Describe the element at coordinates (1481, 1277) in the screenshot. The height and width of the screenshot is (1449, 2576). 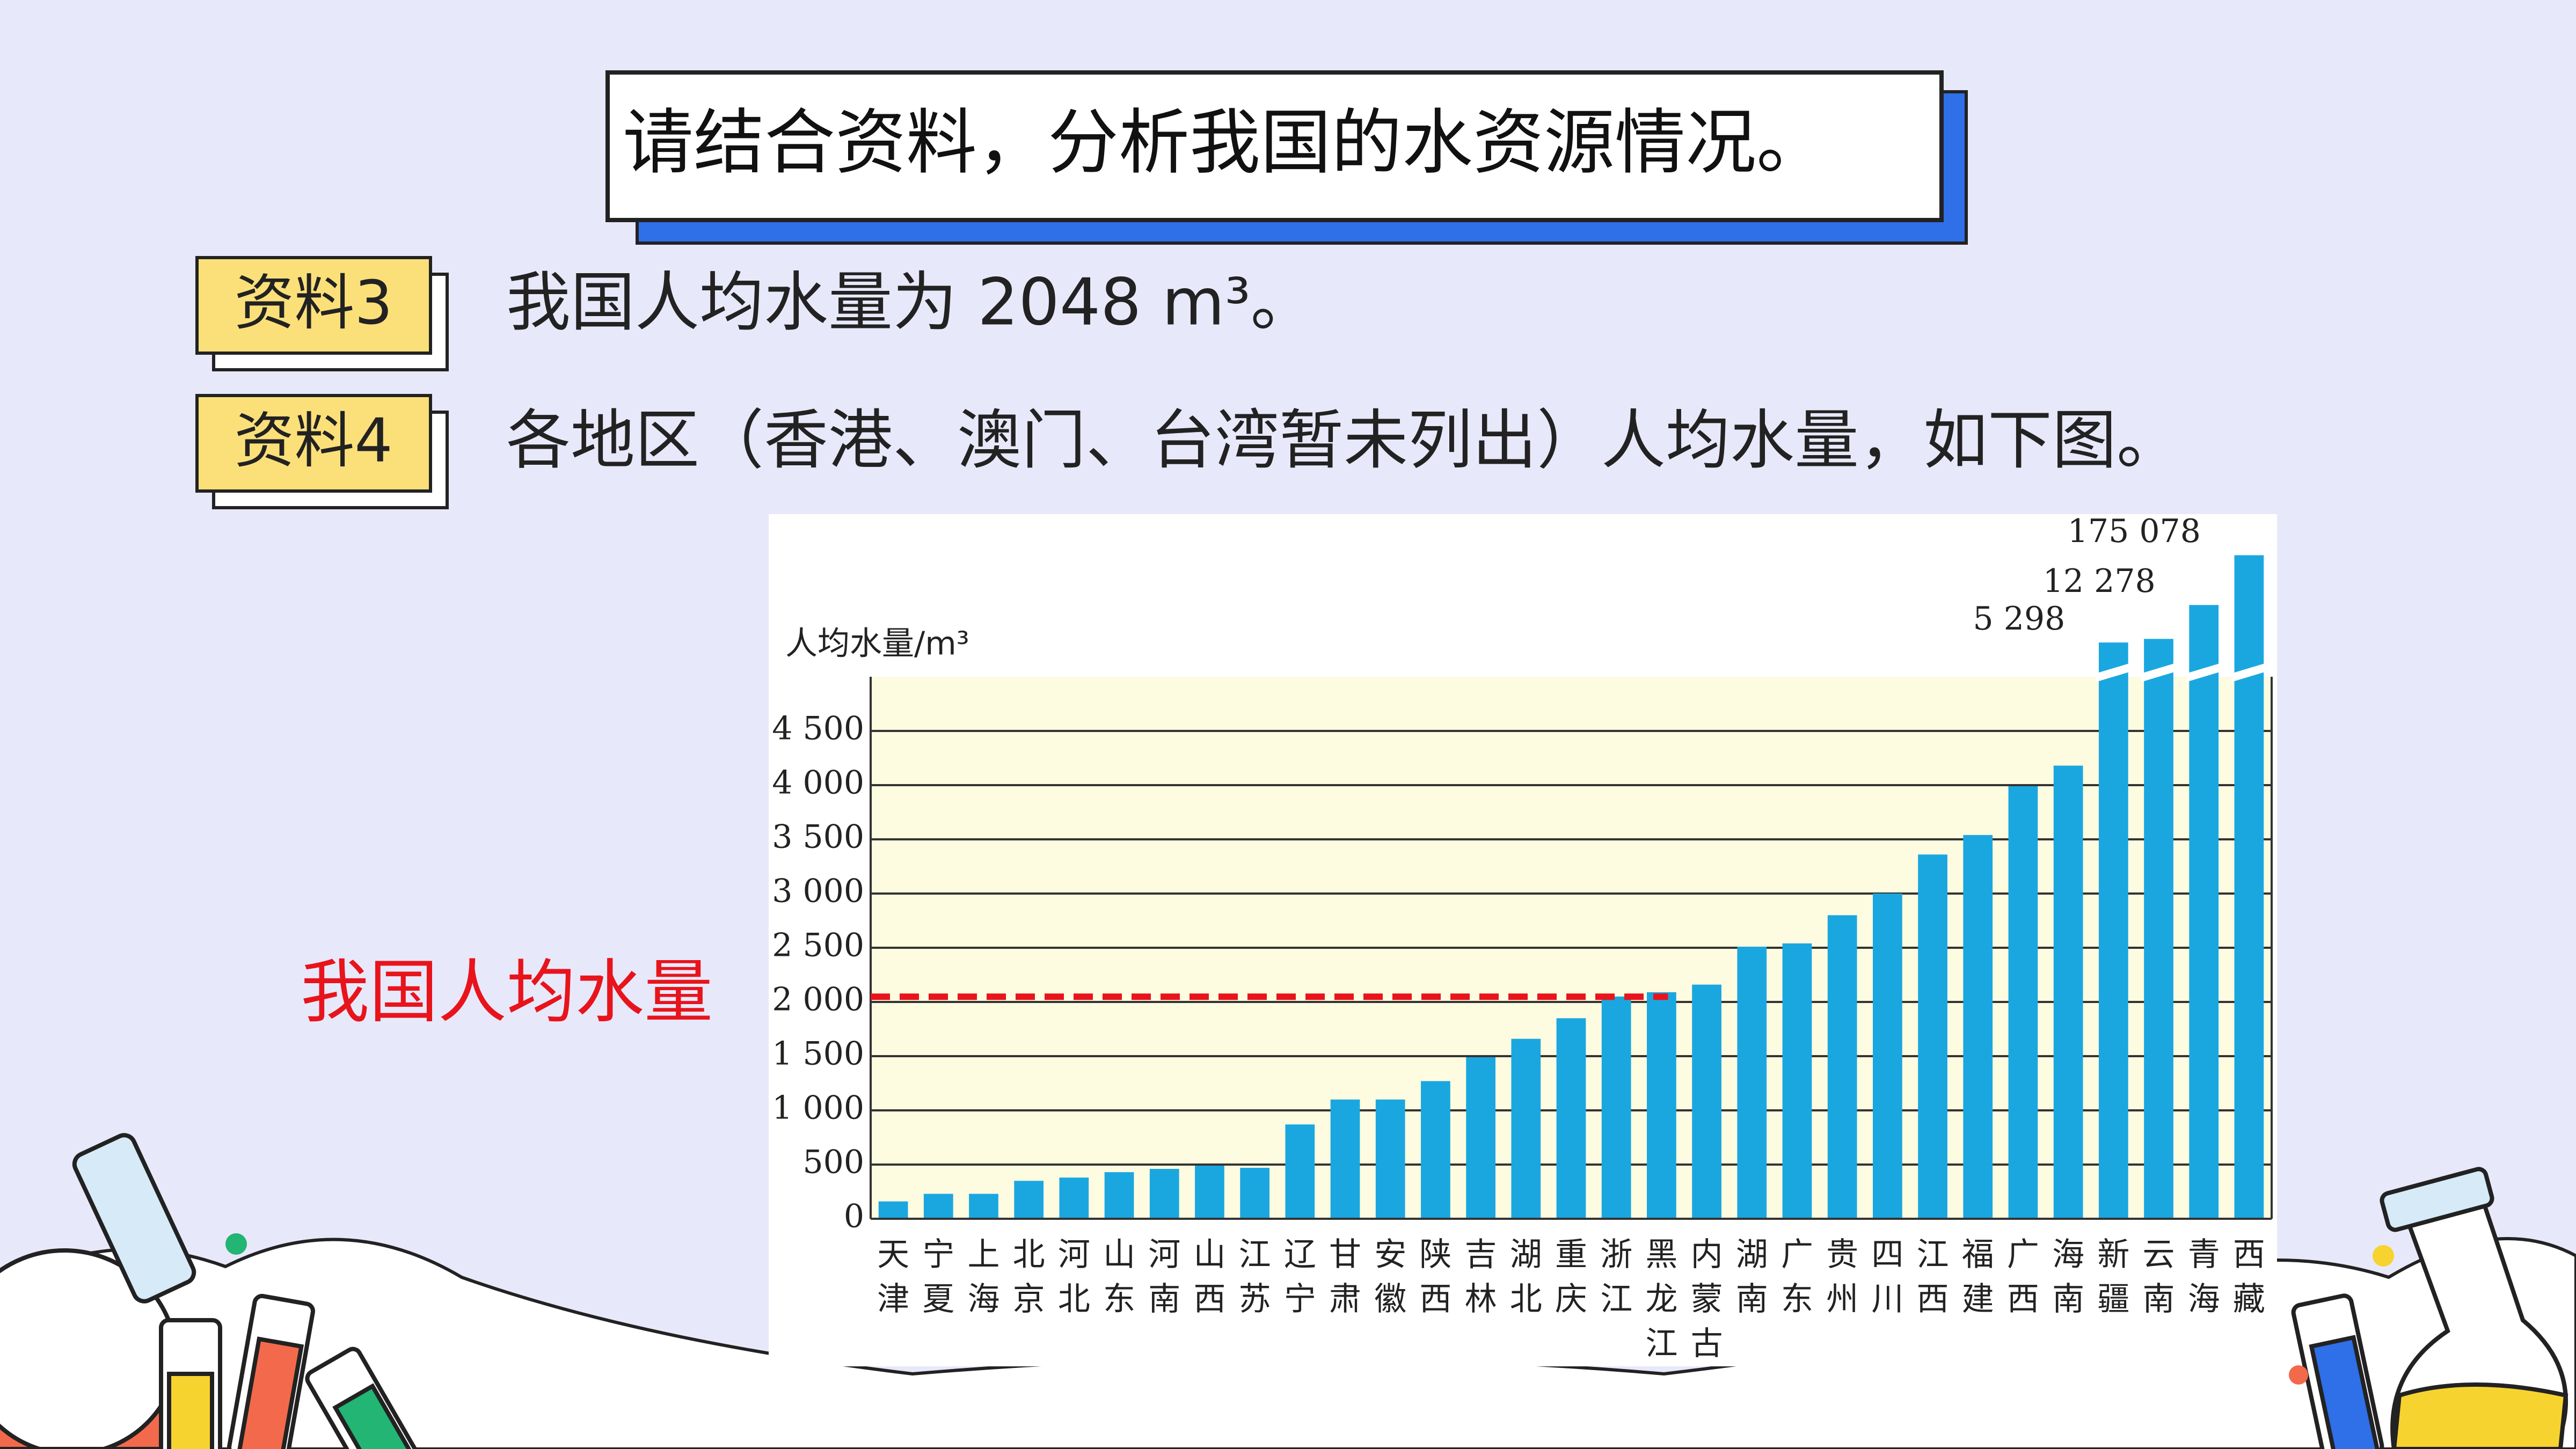
I see `x-tick-label: 吉林` at that location.